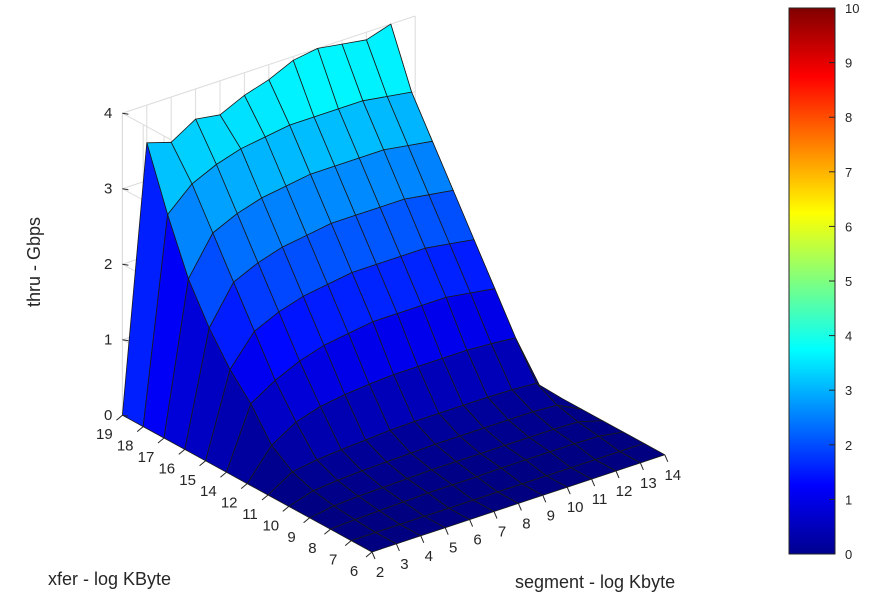 The height and width of the screenshot is (595, 889). I want to click on z-tick-label: 3, so click(108, 189).